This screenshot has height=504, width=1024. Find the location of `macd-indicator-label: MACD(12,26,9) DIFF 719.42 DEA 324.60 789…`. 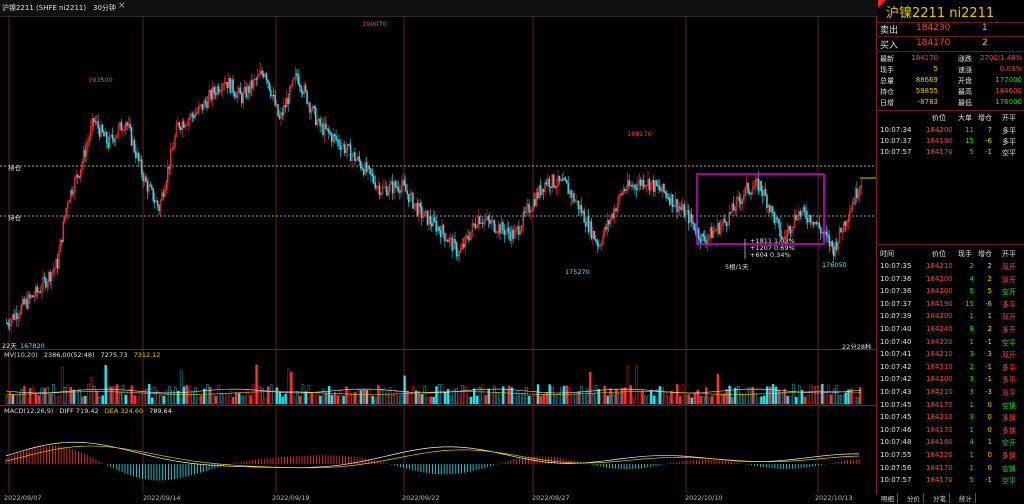

macd-indicator-label: MACD(12,26,9) DIFF 719.42 DEA 324.60 789… is located at coordinates (88, 411).